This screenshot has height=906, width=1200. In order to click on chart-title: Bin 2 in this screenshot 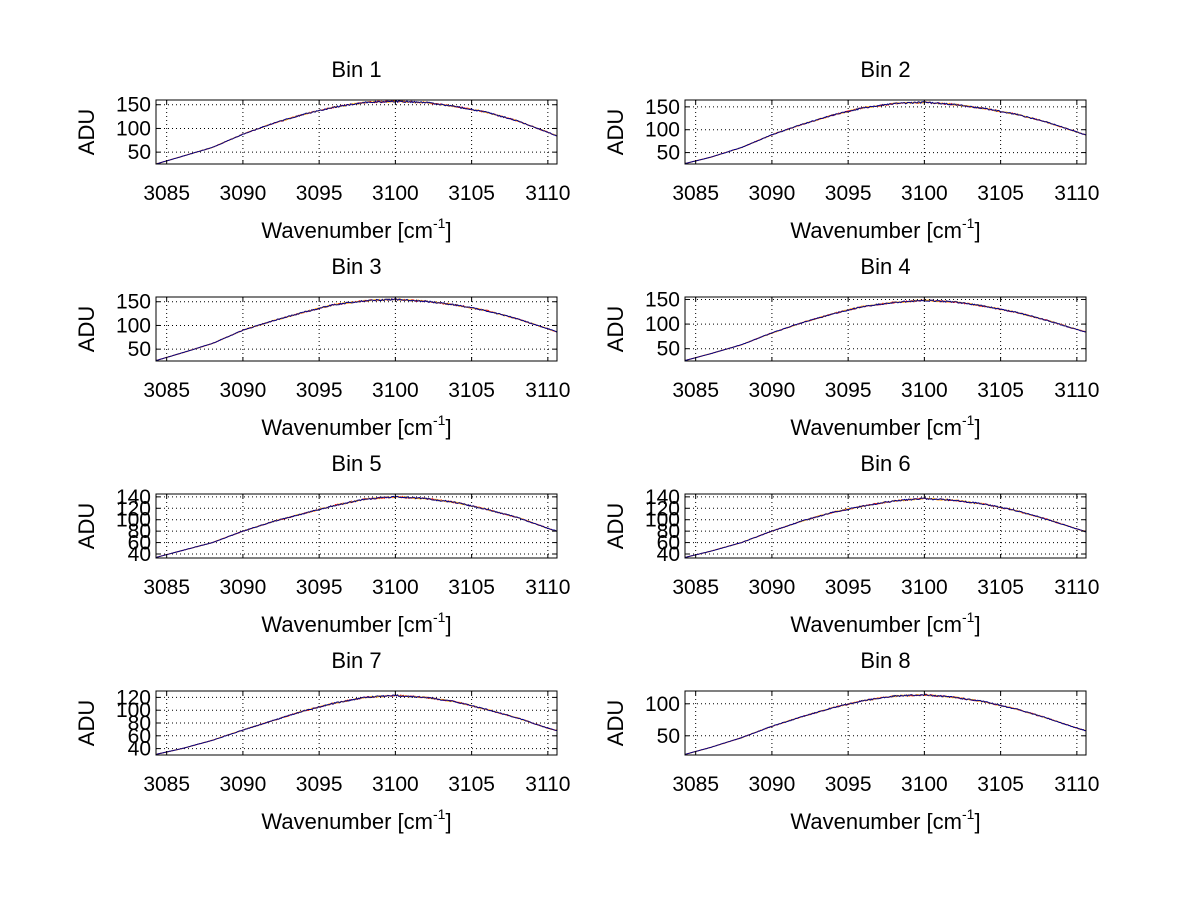, I will do `click(885, 69)`.